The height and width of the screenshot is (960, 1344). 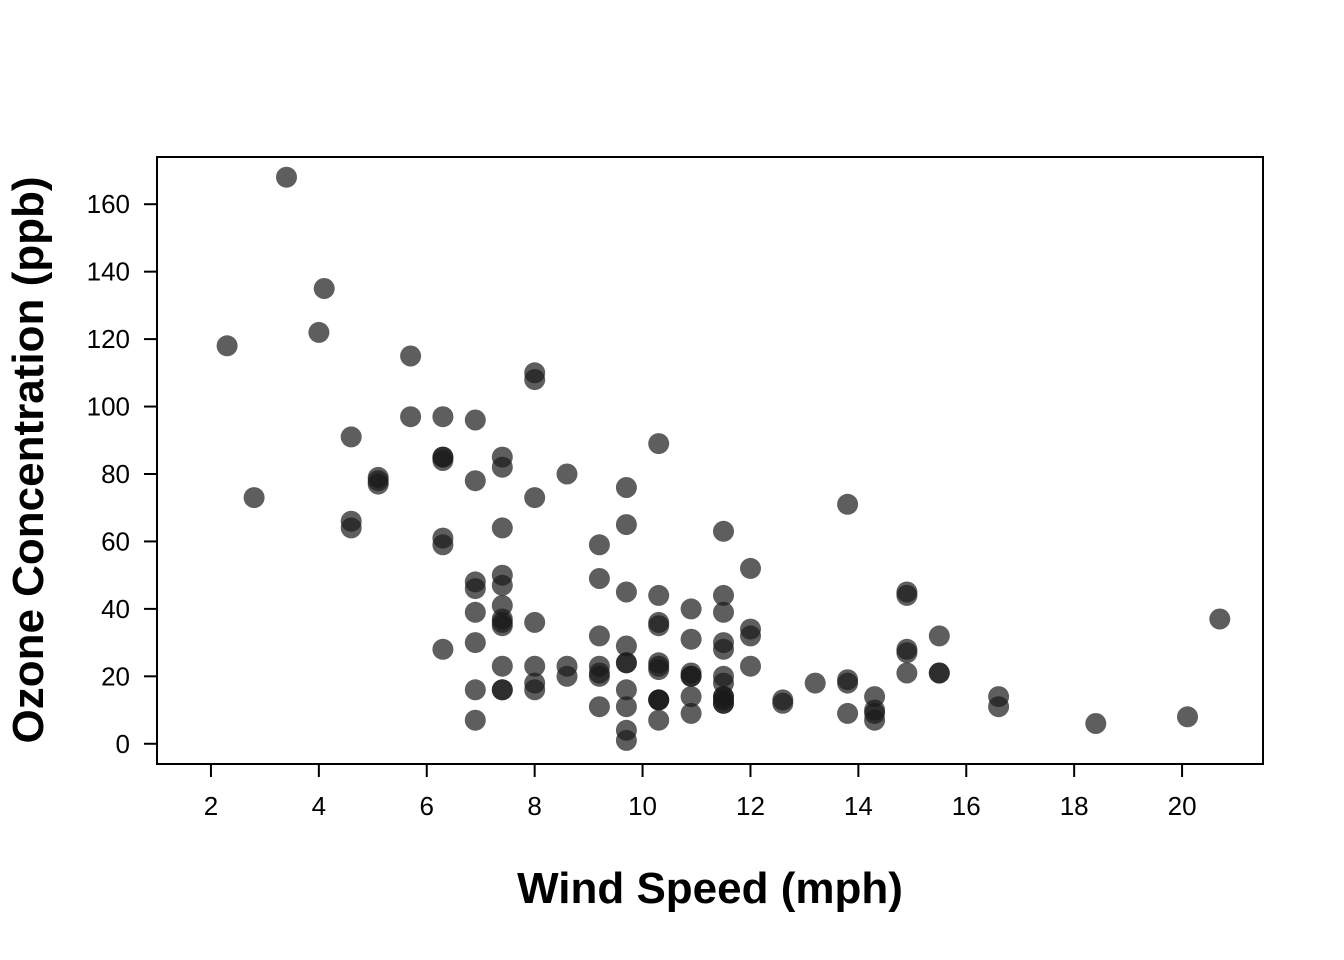 I want to click on x-tick-label: 18, so click(x=1074, y=806).